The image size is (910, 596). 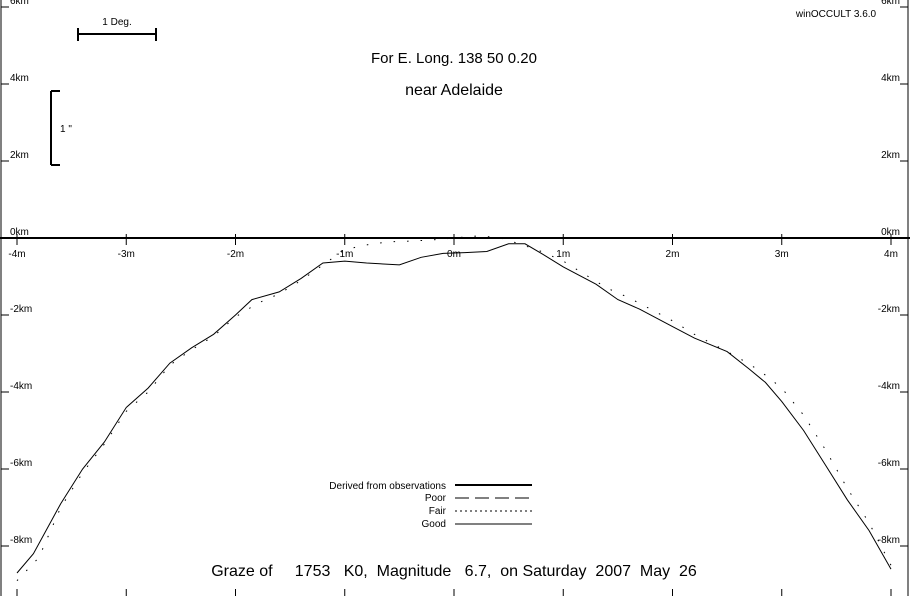 What do you see at coordinates (235, 254) in the screenshot?
I see `x-tick-label: -2m` at bounding box center [235, 254].